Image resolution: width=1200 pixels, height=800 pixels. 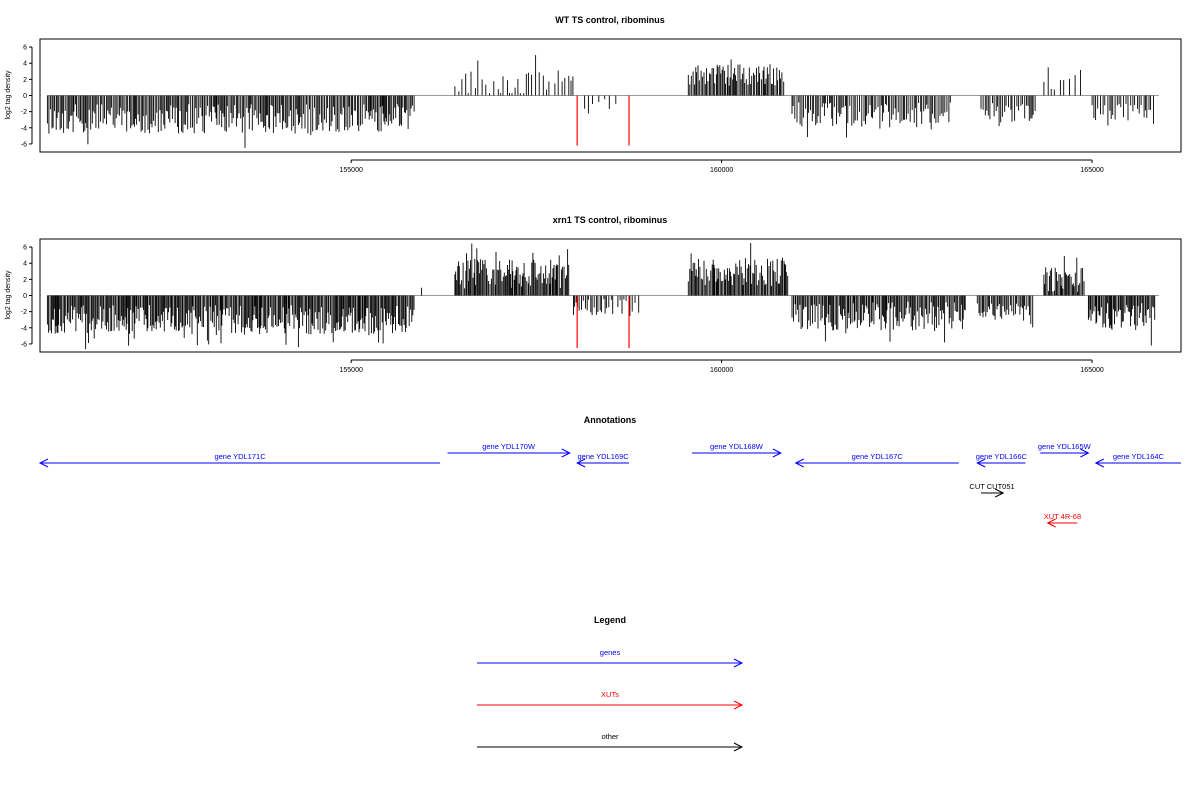 I want to click on wt-x-tick-label: 160000, so click(x=721, y=170).